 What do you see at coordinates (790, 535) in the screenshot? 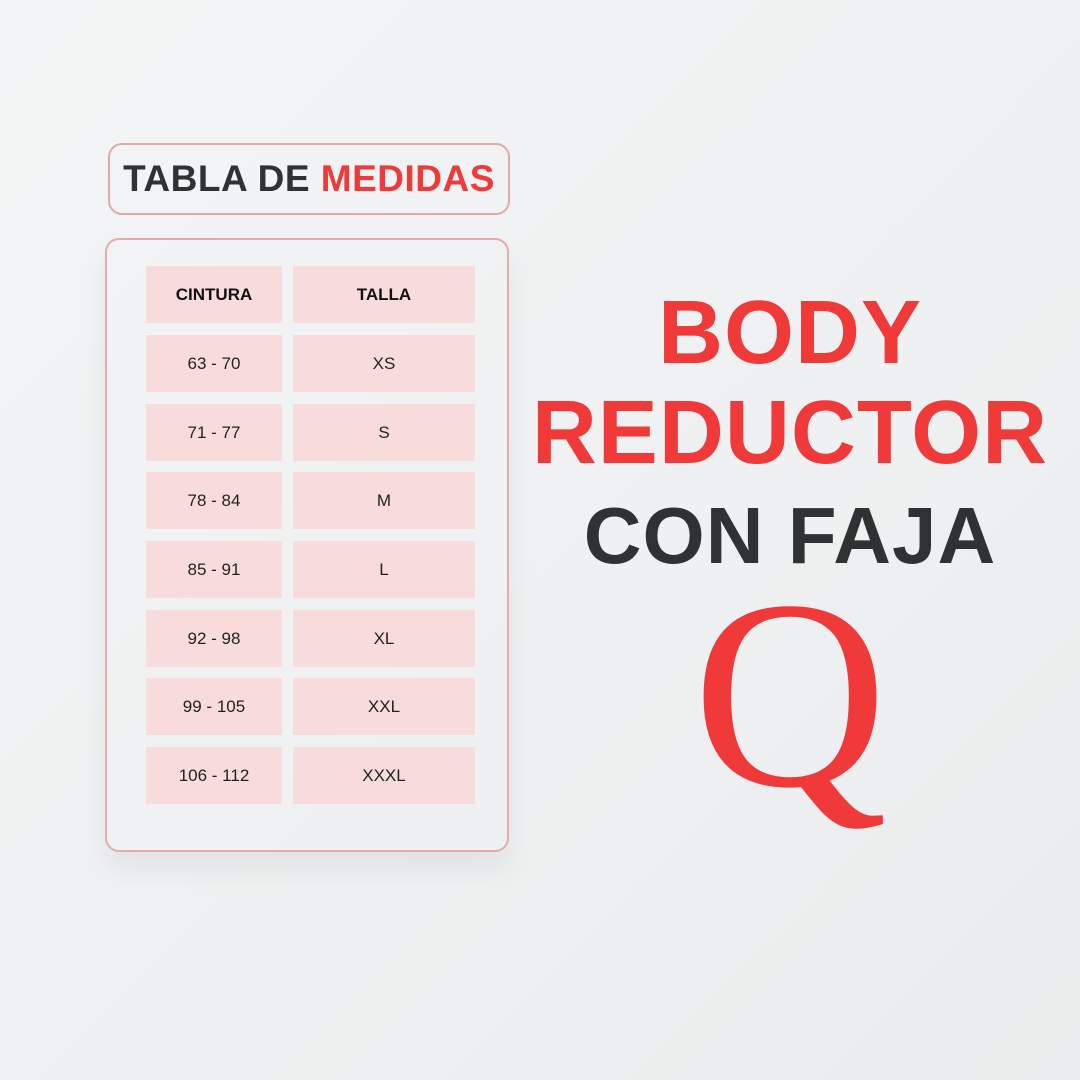
I see `product-title-line-3: CON FAJA` at bounding box center [790, 535].